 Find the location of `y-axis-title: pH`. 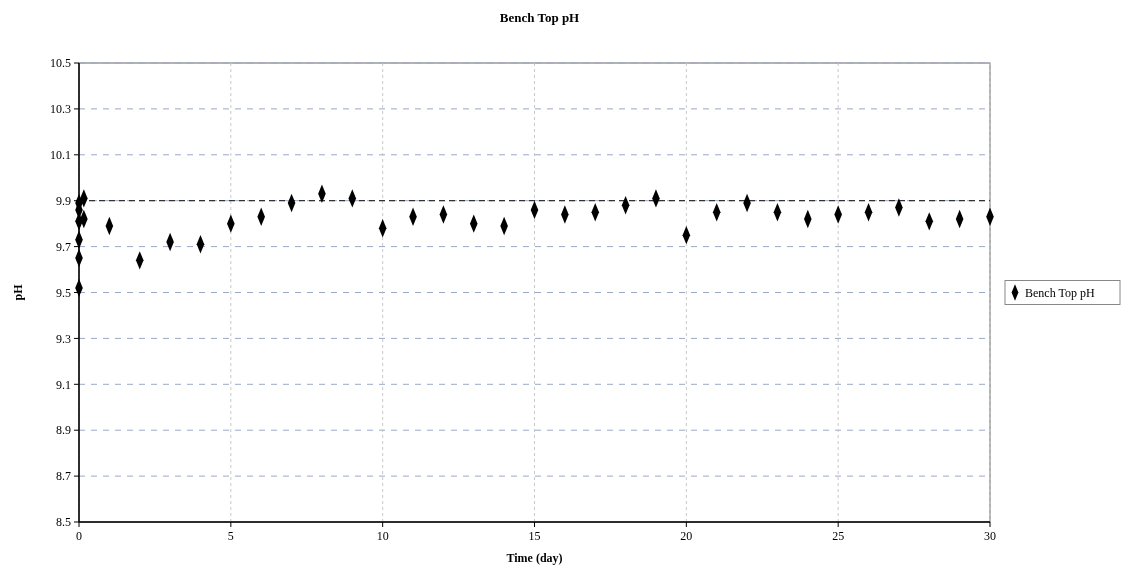

y-axis-title: pH is located at coordinates (18, 292).